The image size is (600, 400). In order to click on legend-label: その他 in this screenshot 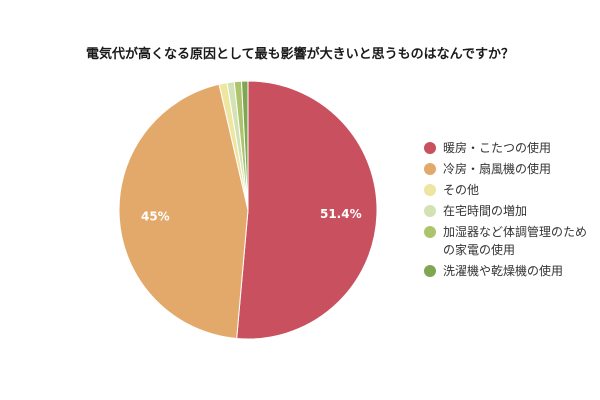, I will do `click(461, 190)`.